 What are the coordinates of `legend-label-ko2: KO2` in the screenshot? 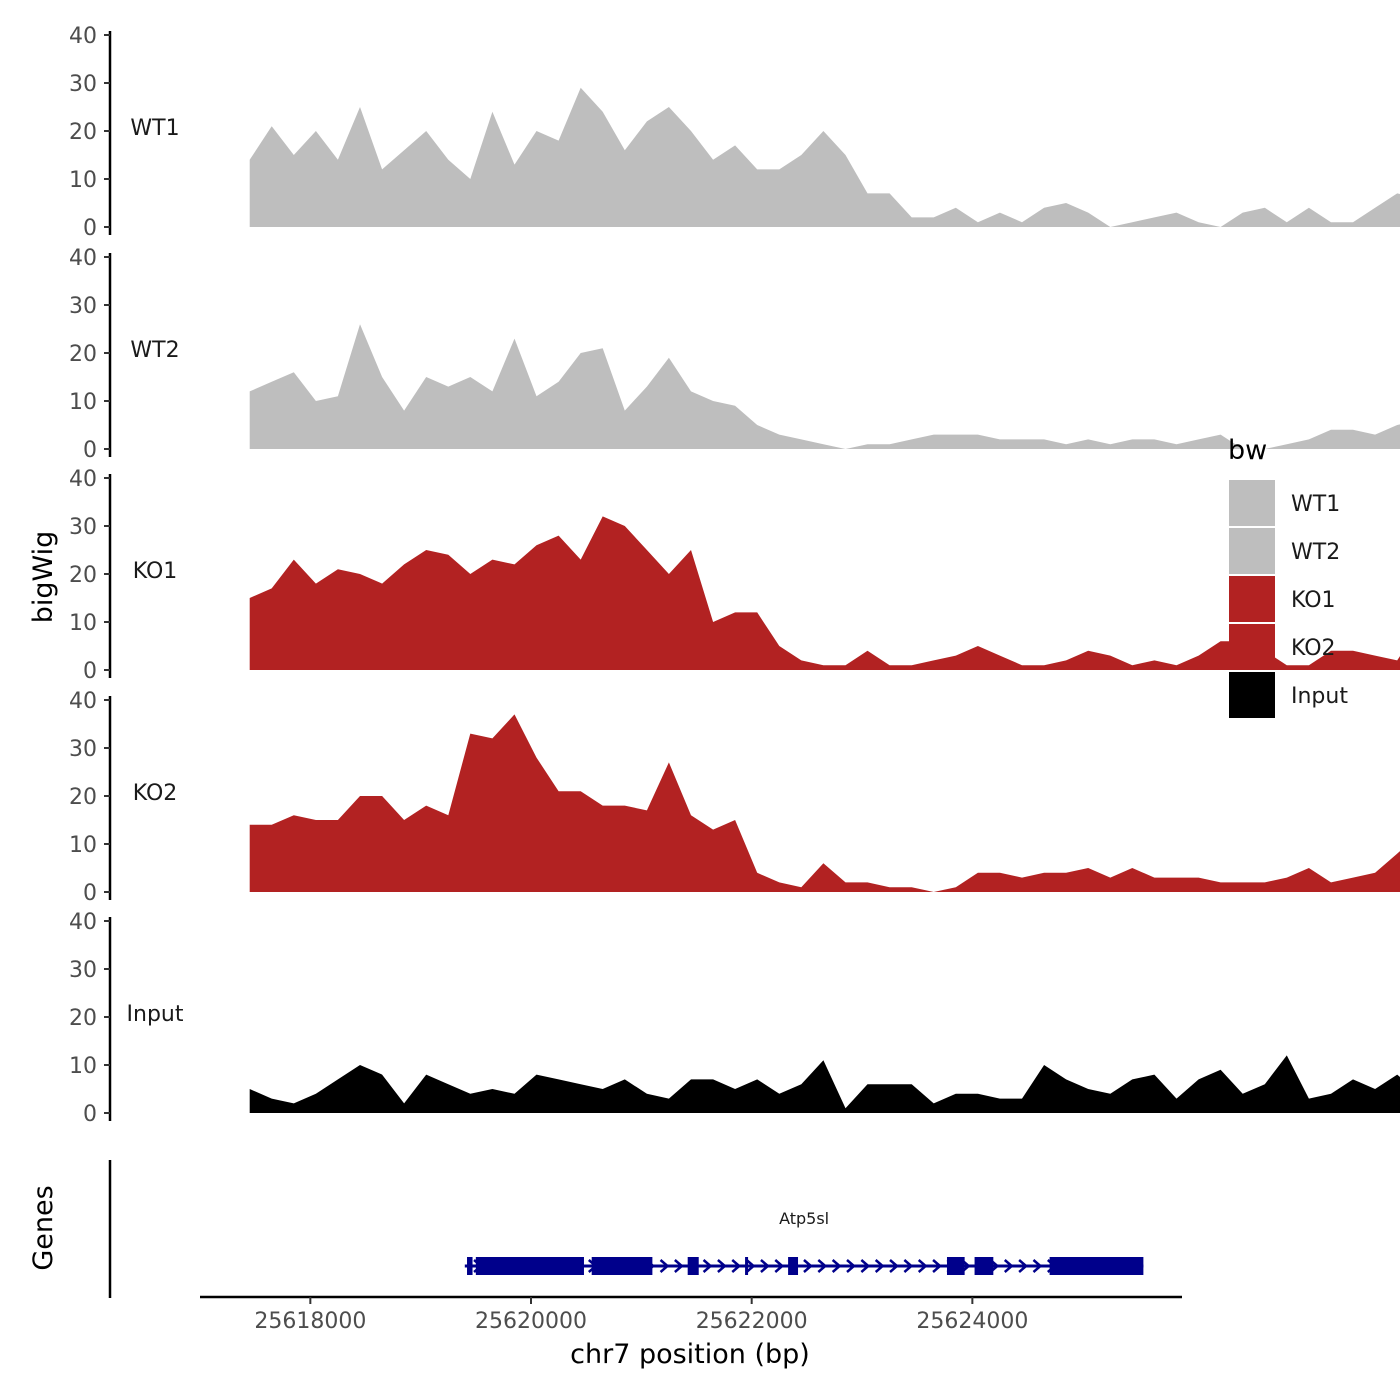 It's located at (1313, 648).